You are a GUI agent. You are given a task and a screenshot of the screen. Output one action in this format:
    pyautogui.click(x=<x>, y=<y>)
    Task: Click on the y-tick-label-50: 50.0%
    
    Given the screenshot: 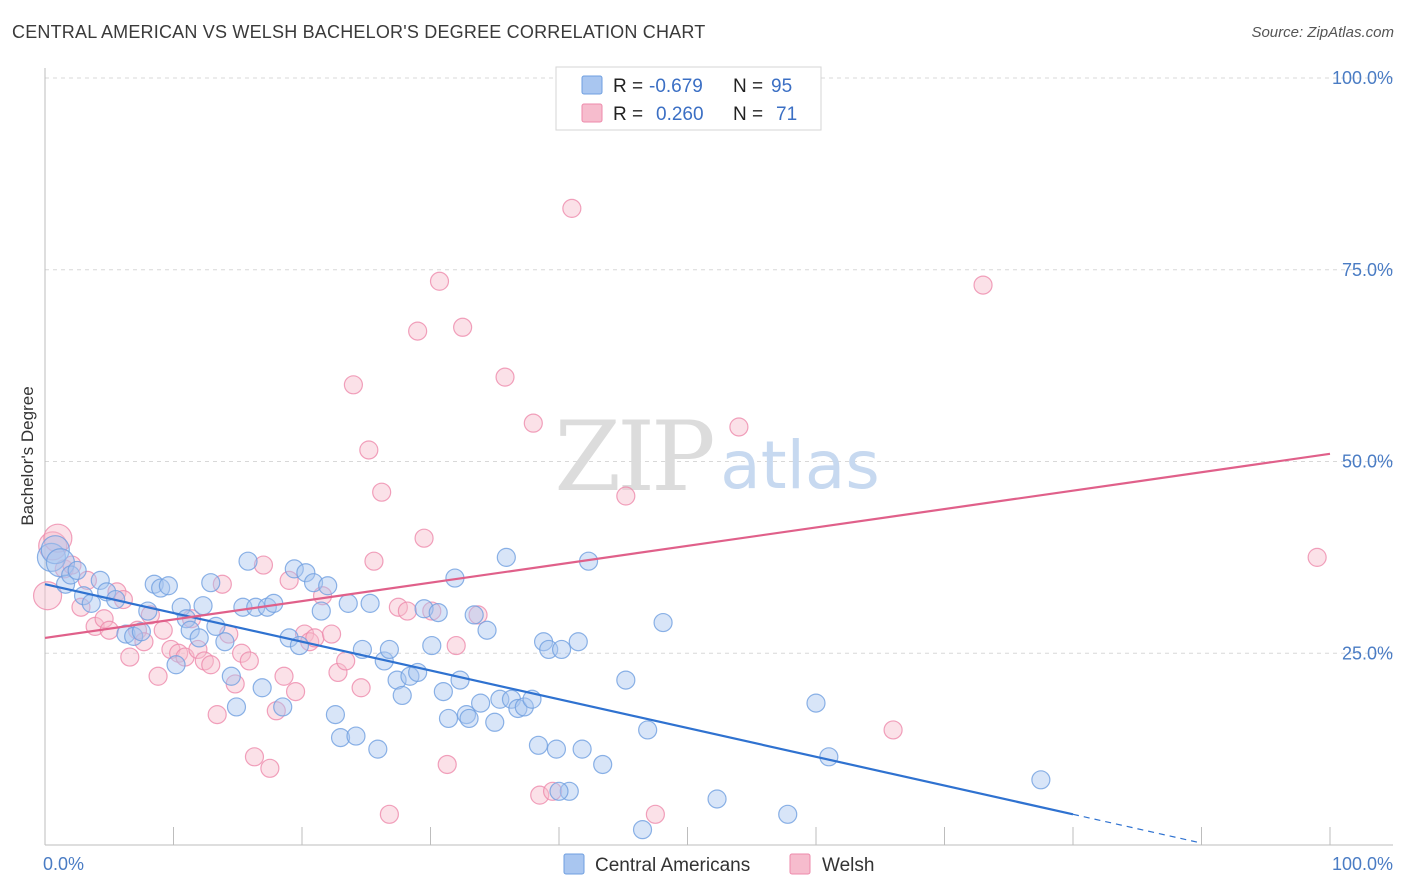 What is the action you would take?
    pyautogui.click(x=1367, y=462)
    